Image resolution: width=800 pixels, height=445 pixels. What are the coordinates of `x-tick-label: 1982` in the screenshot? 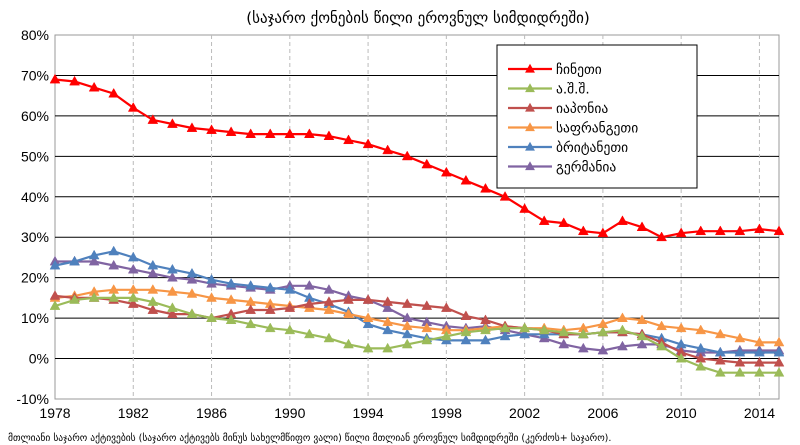 It's located at (133, 413).